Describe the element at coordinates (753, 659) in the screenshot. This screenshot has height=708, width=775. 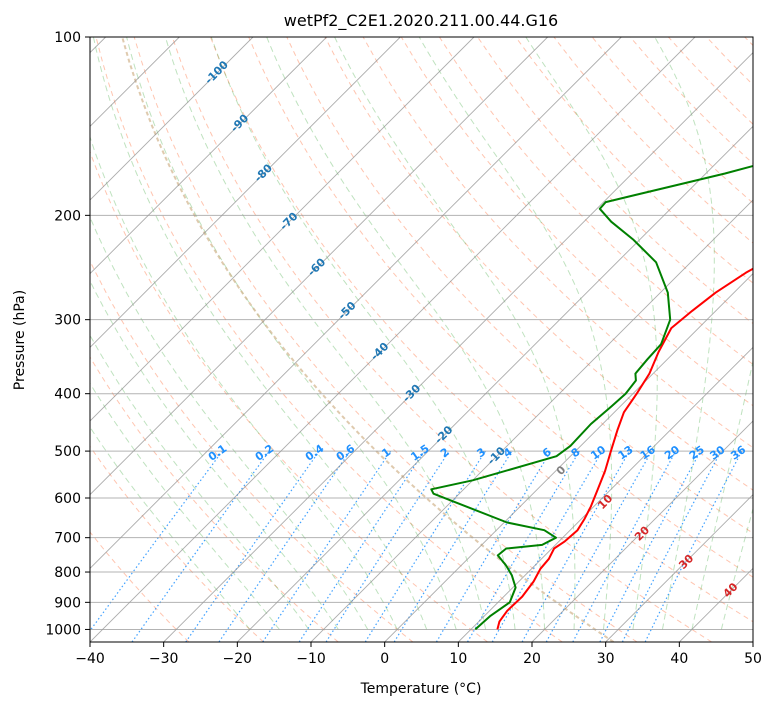
I see `x-tick-label: 50` at that location.